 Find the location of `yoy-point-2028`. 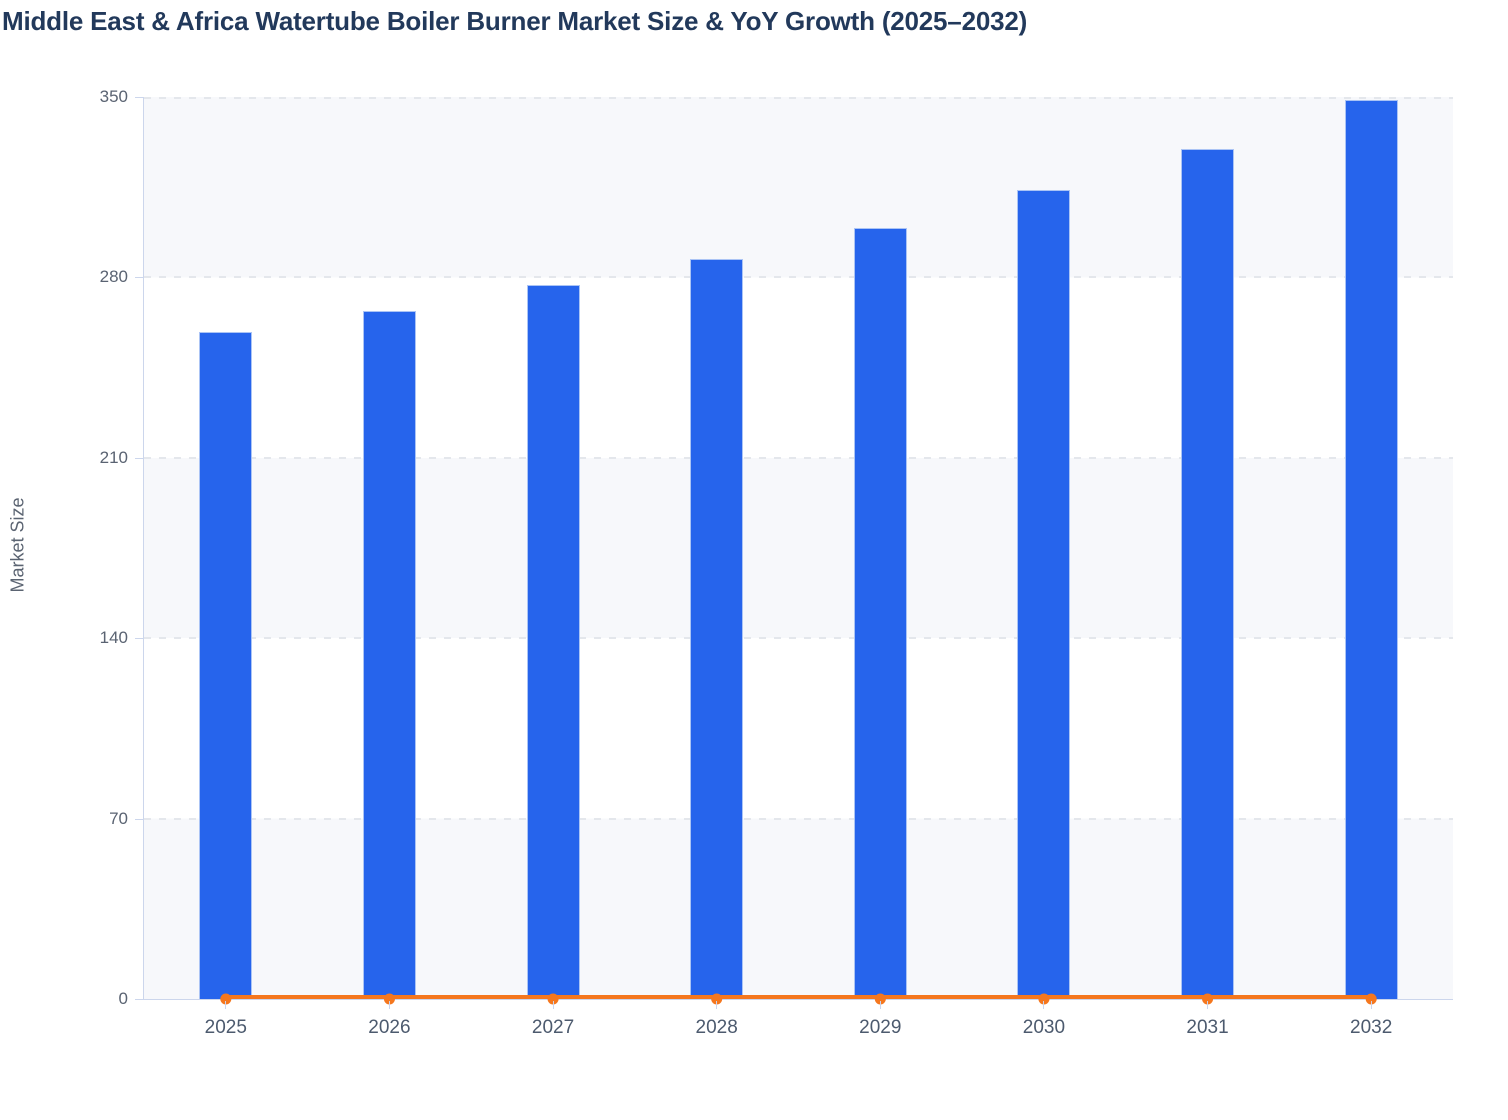

yoy-point-2028 is located at coordinates (717, 999).